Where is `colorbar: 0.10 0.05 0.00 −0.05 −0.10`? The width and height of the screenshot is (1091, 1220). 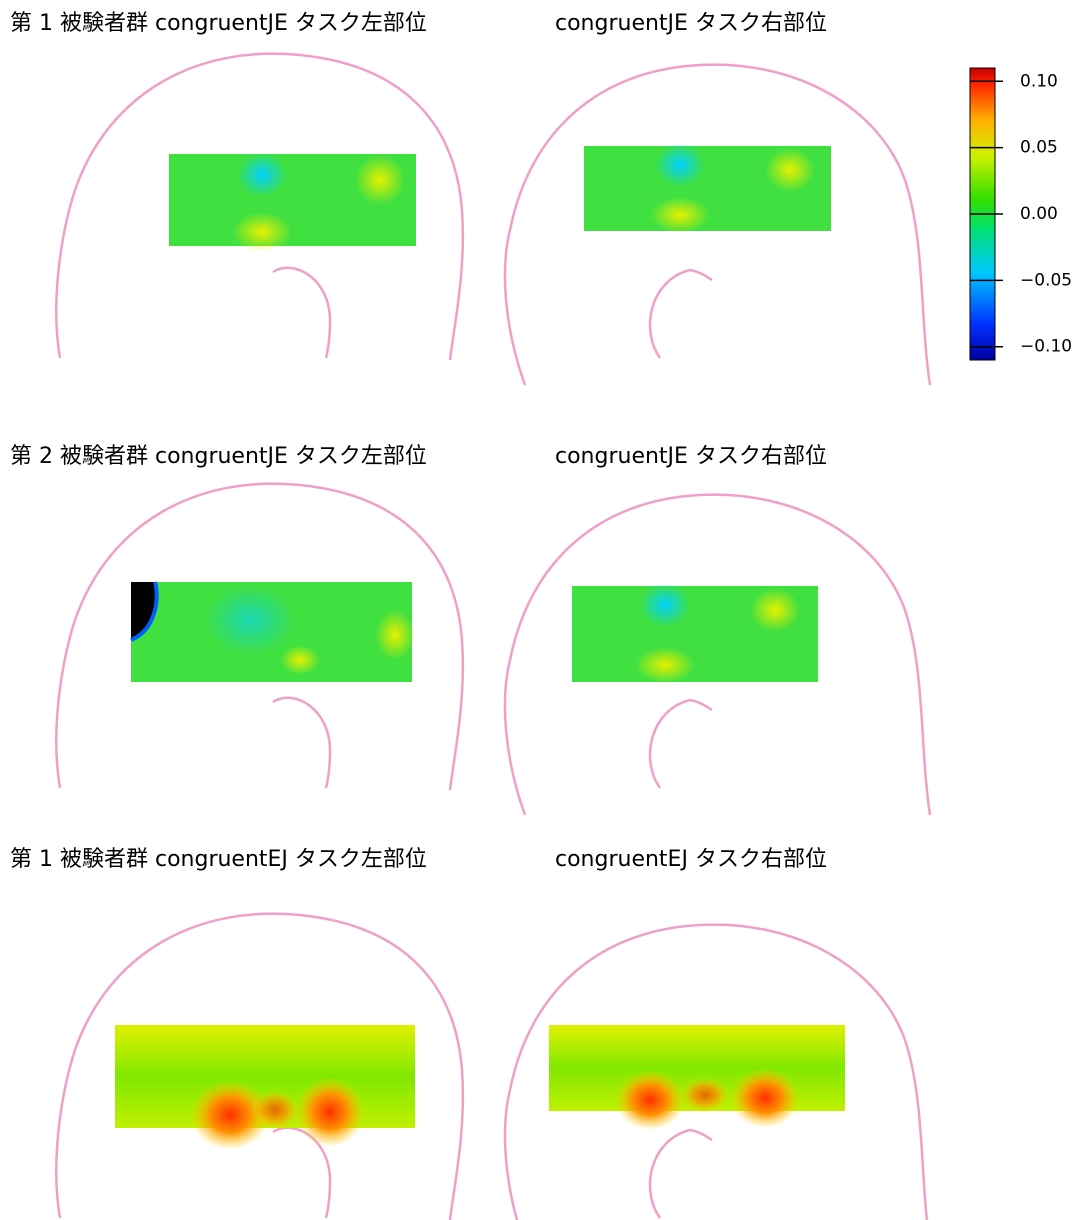
colorbar: 0.10 0.05 0.00 −0.05 −0.10 is located at coordinates (1020, 214).